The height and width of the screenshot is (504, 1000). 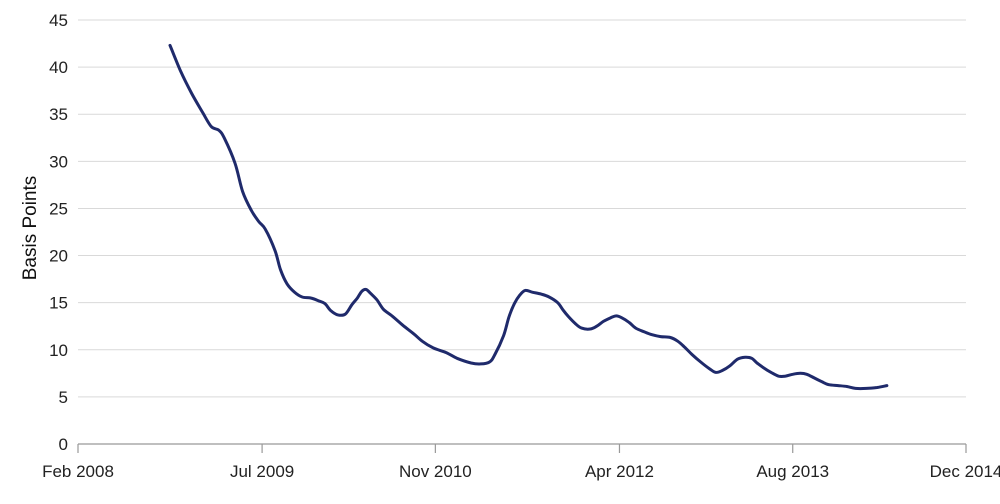 What do you see at coordinates (58, 303) in the screenshot?
I see `y-tick-label: 15` at bounding box center [58, 303].